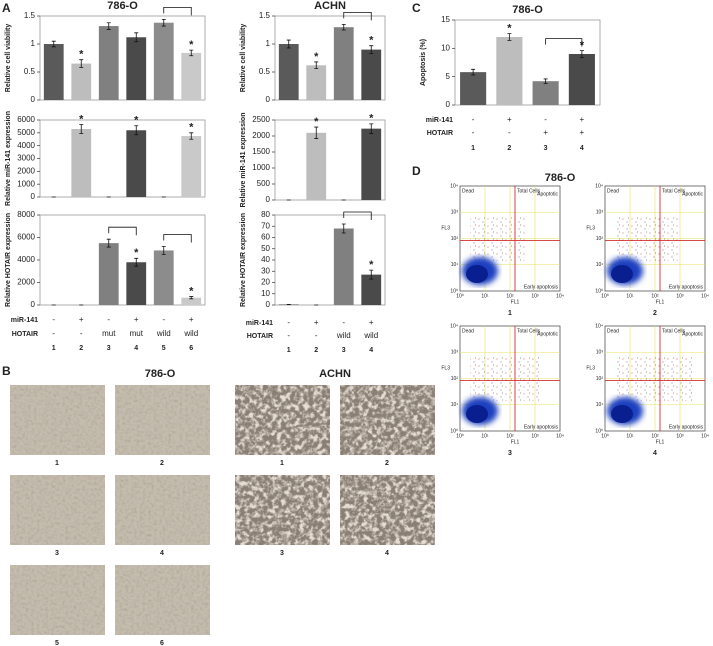 This screenshot has width=713, height=646. I want to click on flow-y-label: FL3, so click(590, 368).